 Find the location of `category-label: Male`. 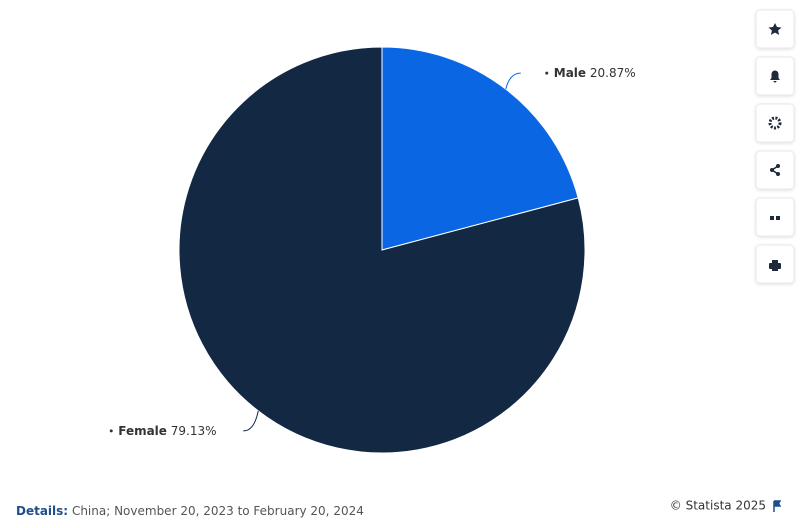

category-label: Male is located at coordinates (570, 73).